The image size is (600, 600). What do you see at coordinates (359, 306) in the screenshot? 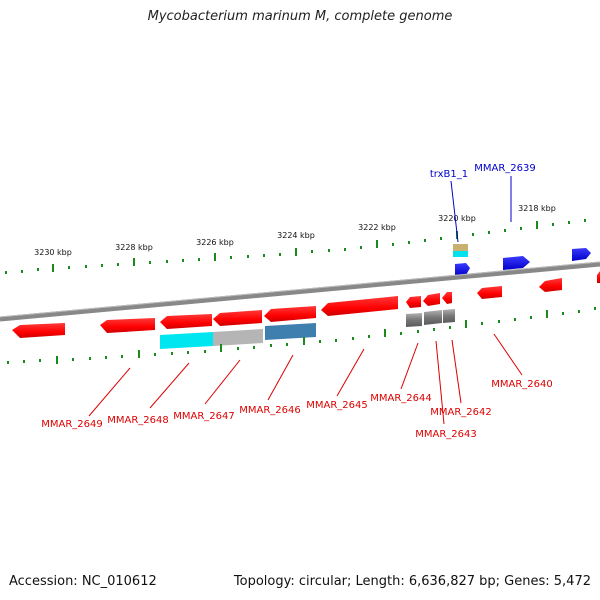
I see `gene-mmar-2645-arrow` at bounding box center [359, 306].